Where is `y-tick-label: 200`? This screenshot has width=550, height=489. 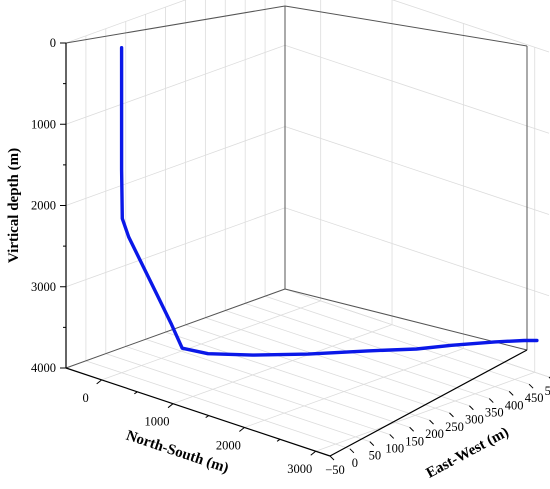
y-tick-label: 200 is located at coordinates (434, 434).